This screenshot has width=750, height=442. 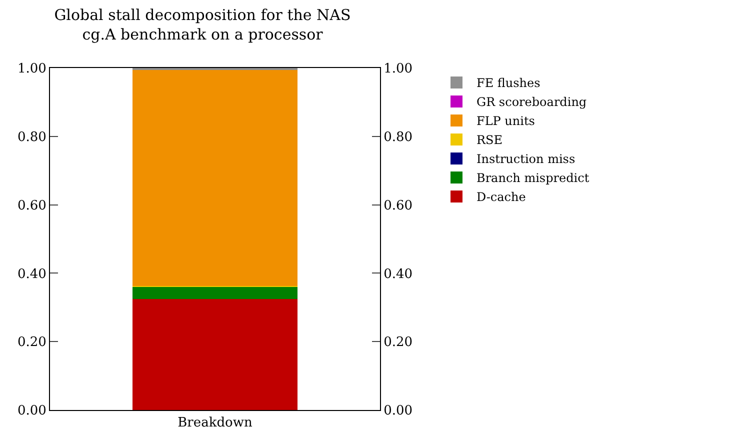 I want to click on text: 0.20, so click(x=398, y=342).